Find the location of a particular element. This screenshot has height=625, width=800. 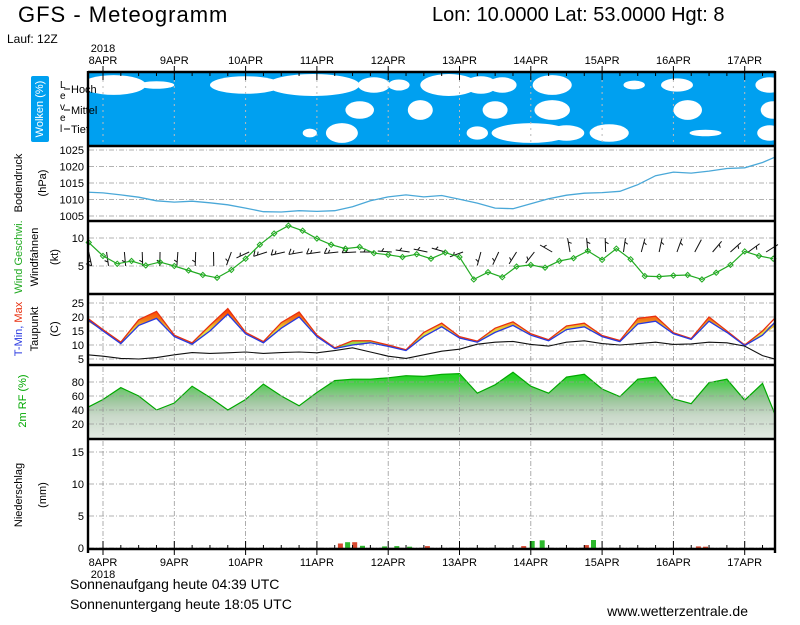

date-label-bottom: 10APR is located at coordinates (245, 563).